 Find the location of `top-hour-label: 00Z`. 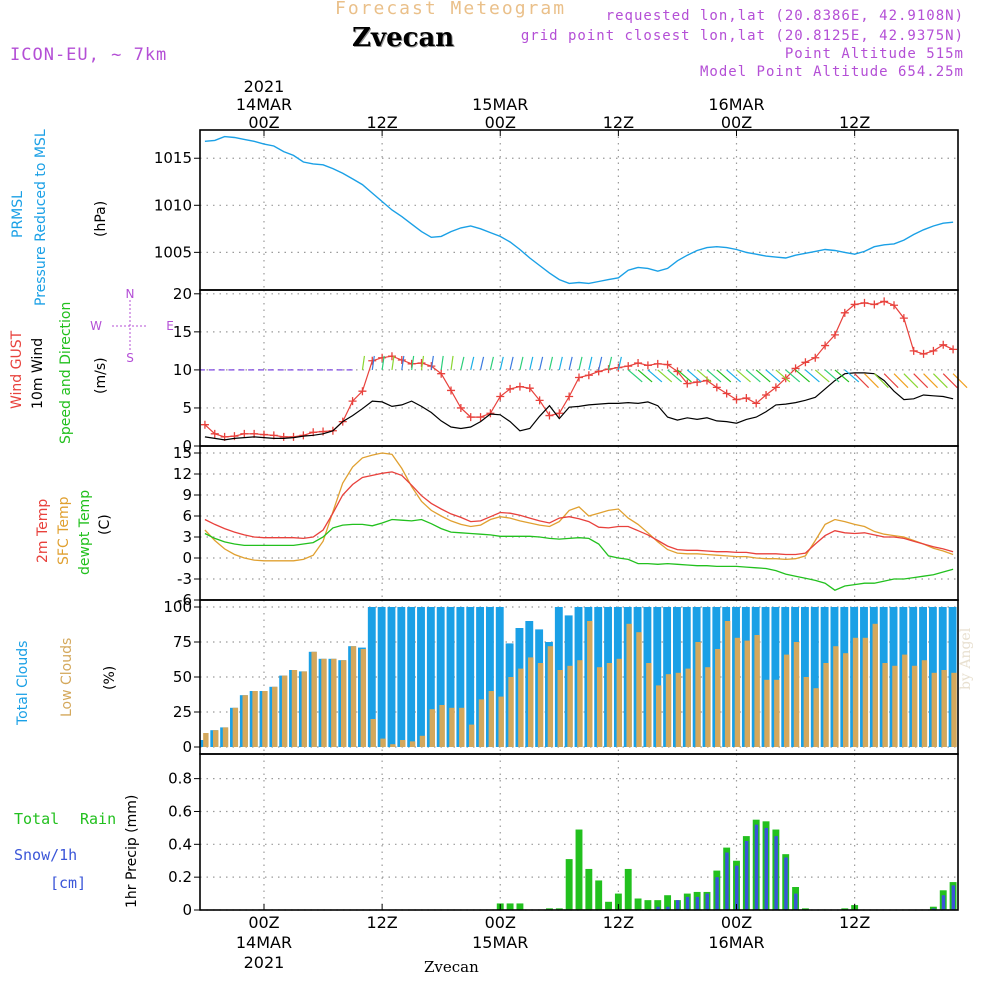

top-hour-label: 00Z is located at coordinates (500, 122).